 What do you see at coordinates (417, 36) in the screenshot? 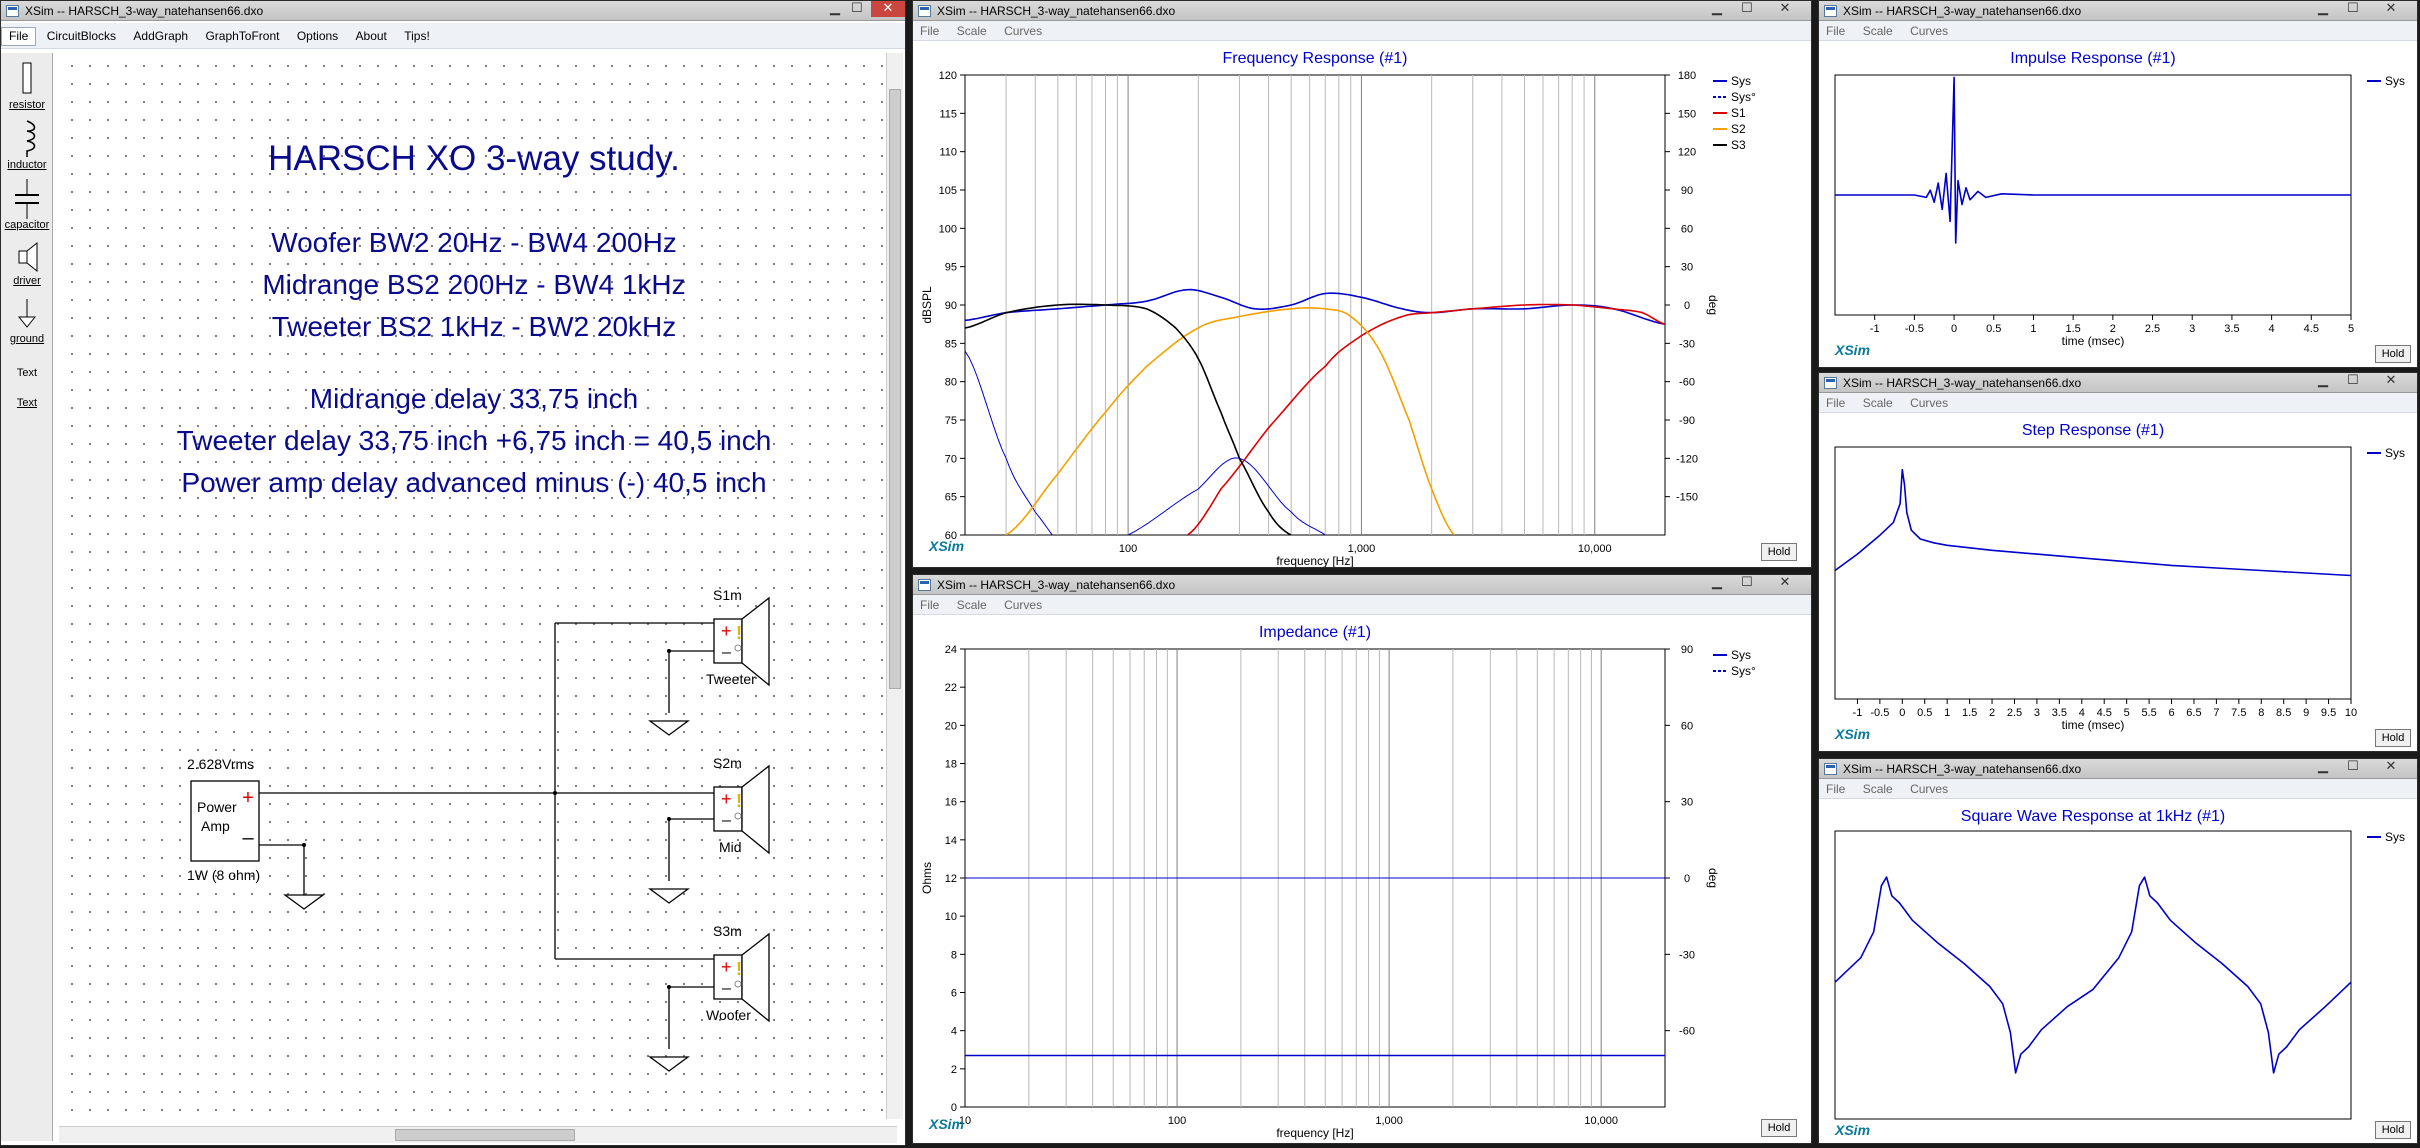
I see `menu-tips: Tips!` at bounding box center [417, 36].